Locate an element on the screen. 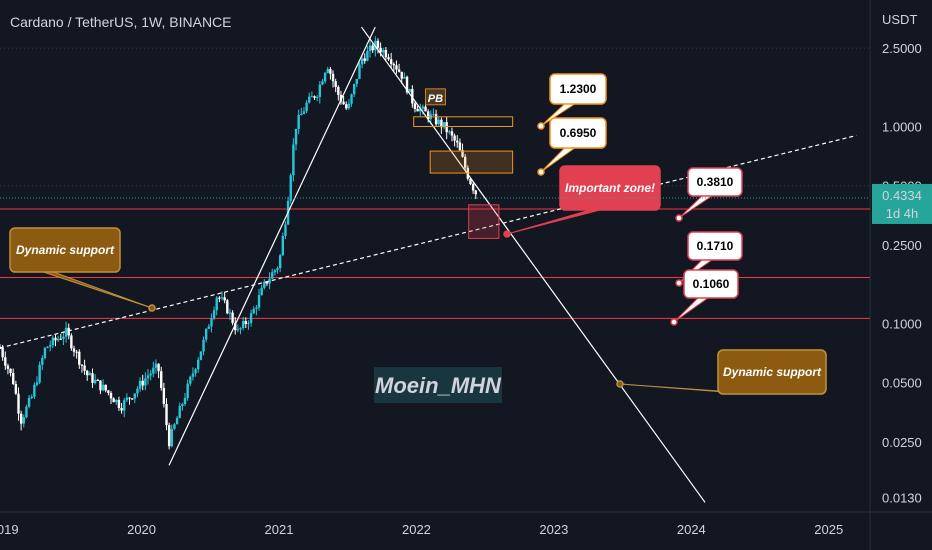  y-tick-label: 0.0130 is located at coordinates (902, 498).